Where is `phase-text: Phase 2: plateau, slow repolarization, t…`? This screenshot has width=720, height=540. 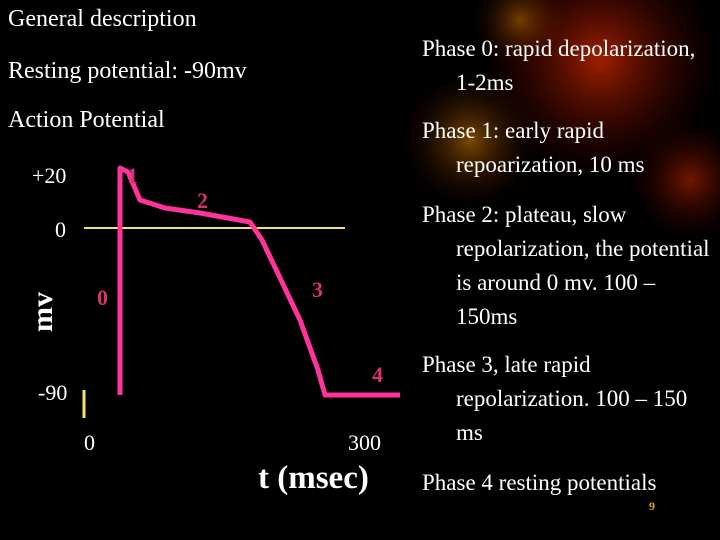 phase-text: Phase 2: plateau, slow repolarization, t… is located at coordinates (566, 265).